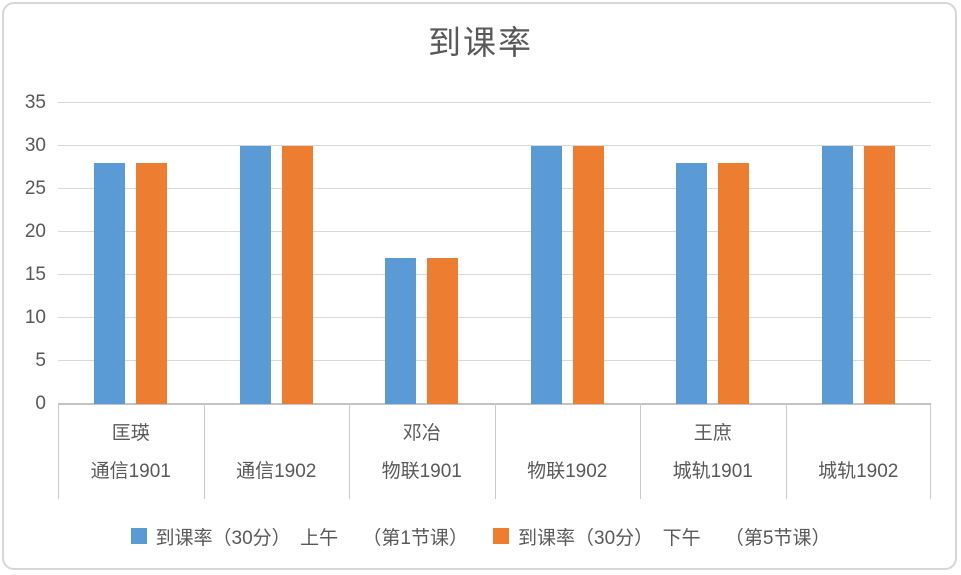 The height and width of the screenshot is (575, 961). What do you see at coordinates (858, 471) in the screenshot?
I see `category-label-6: 城轨1902` at bounding box center [858, 471].